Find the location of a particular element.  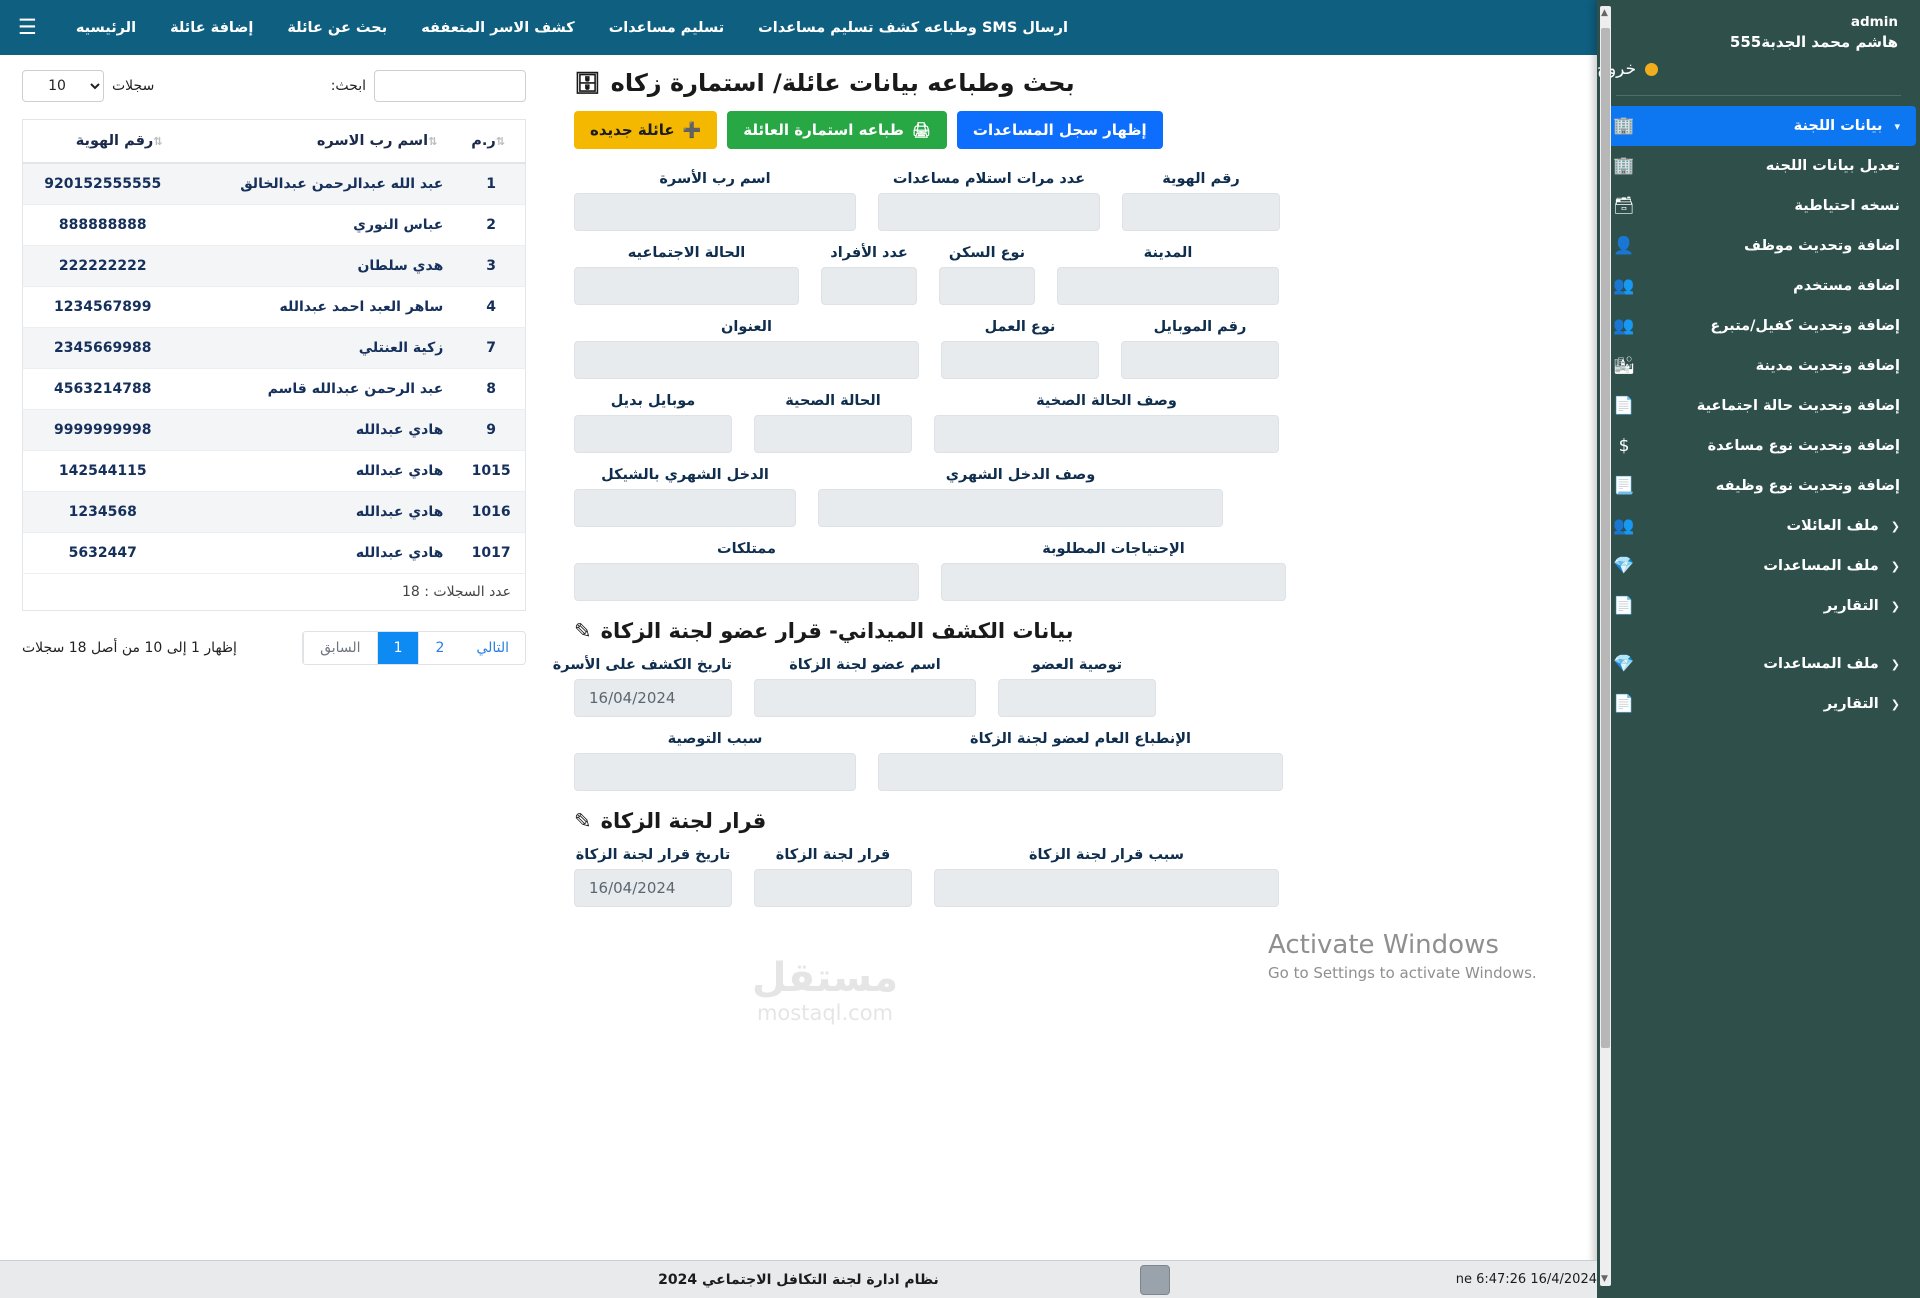

mobile-input is located at coordinates (1200, 360).